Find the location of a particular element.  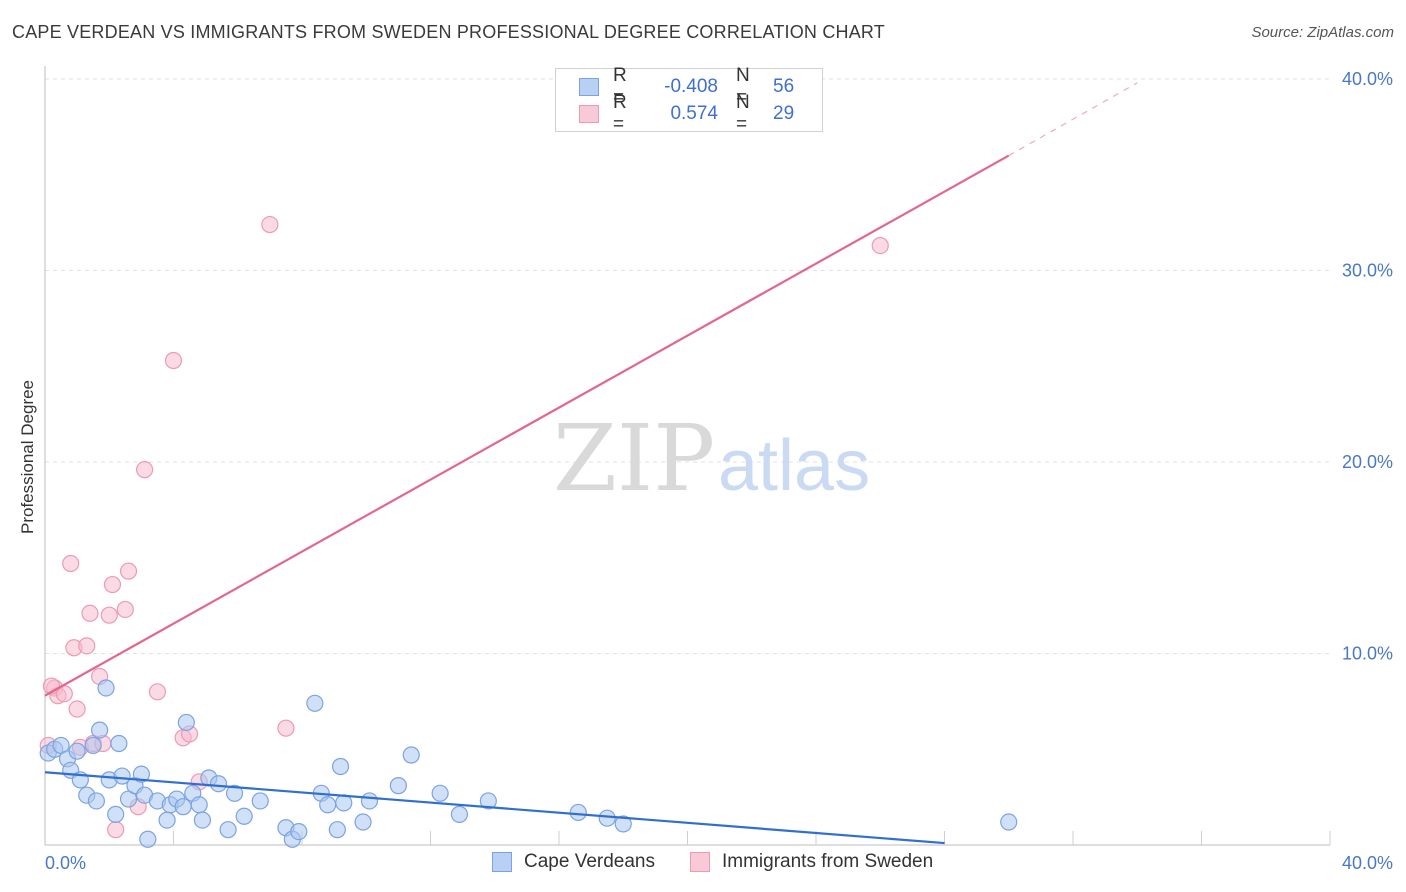

x-tick-label: 40.0% is located at coordinates (1367, 863).